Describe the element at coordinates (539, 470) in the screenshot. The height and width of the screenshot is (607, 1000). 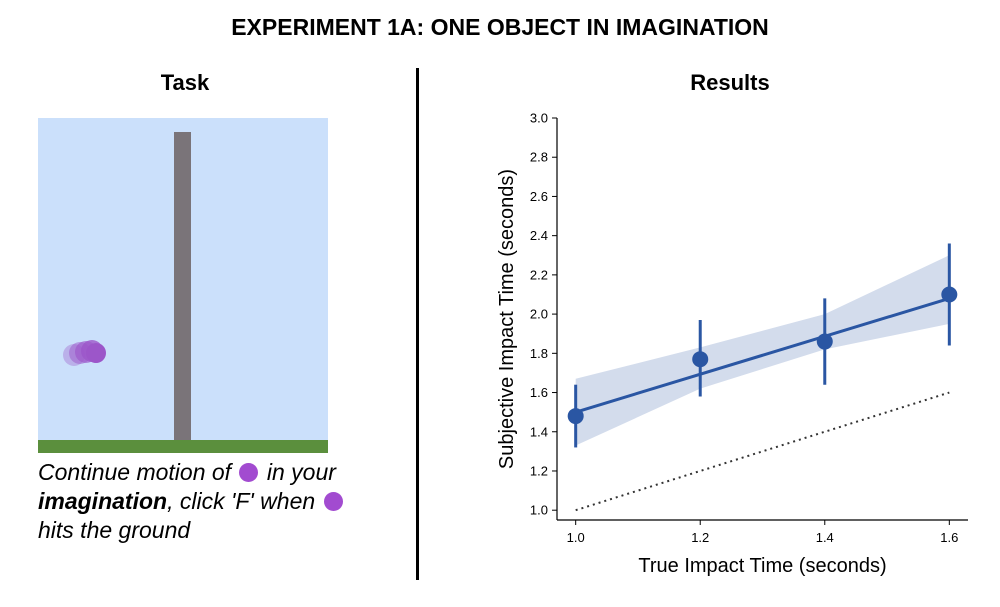
I see `y-tick-label: 1.2` at that location.